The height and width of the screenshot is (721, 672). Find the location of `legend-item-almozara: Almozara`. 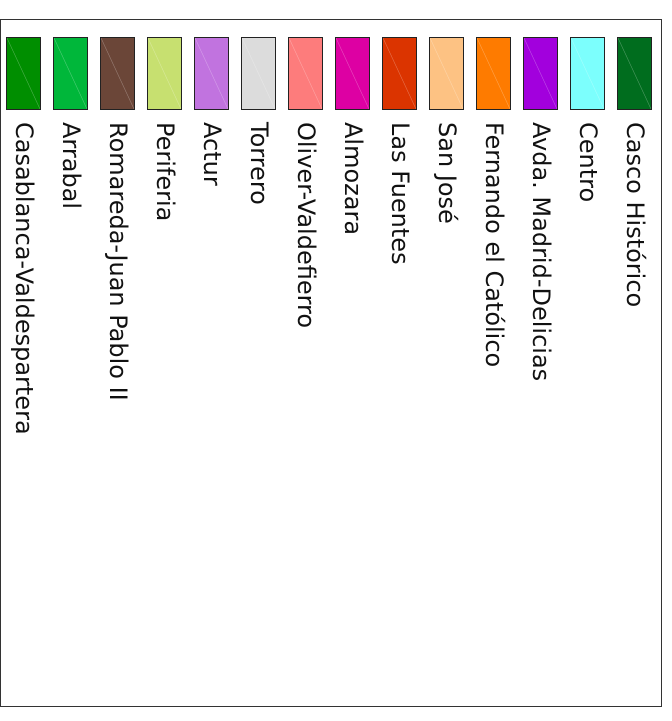

legend-item-almozara: Almozara is located at coordinates (353, 364).